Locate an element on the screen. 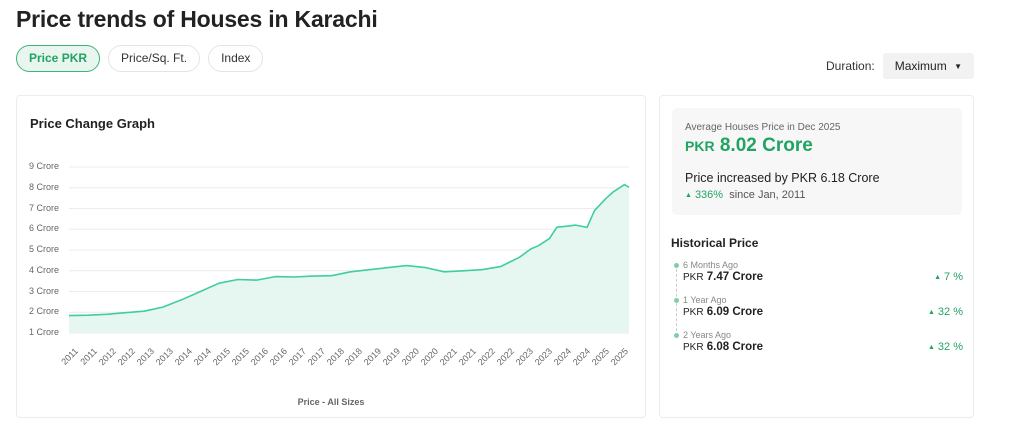 Image resolution: width=1024 pixels, height=440 pixels. y-tick-label: 8 Crore is located at coordinates (44, 186).